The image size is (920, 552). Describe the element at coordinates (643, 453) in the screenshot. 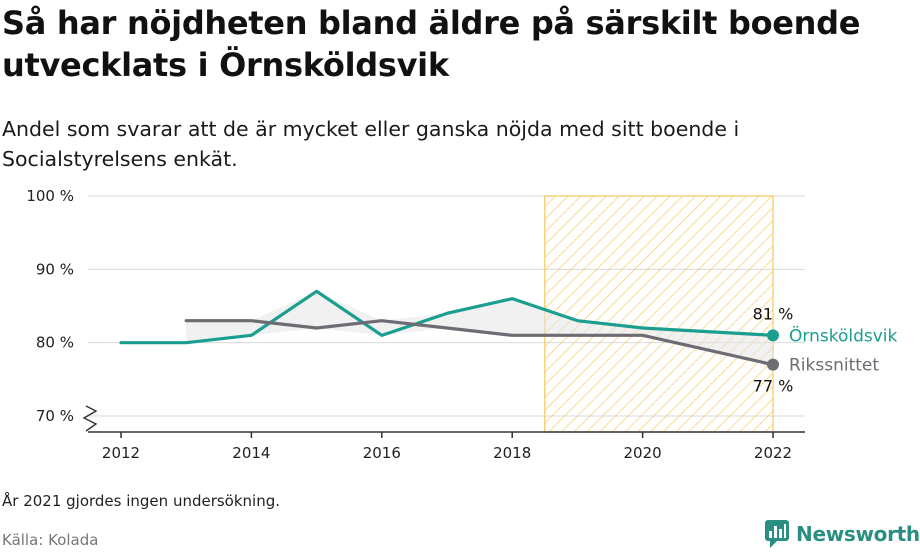

I see `x-tick-label: 2020` at that location.